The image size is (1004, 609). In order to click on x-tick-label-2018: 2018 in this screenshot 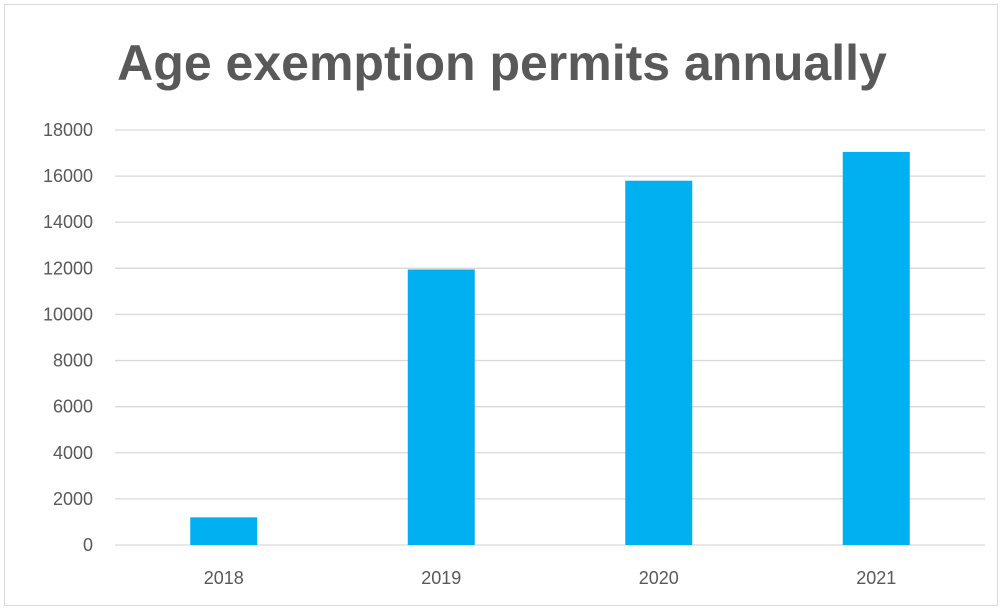, I will do `click(224, 578)`.